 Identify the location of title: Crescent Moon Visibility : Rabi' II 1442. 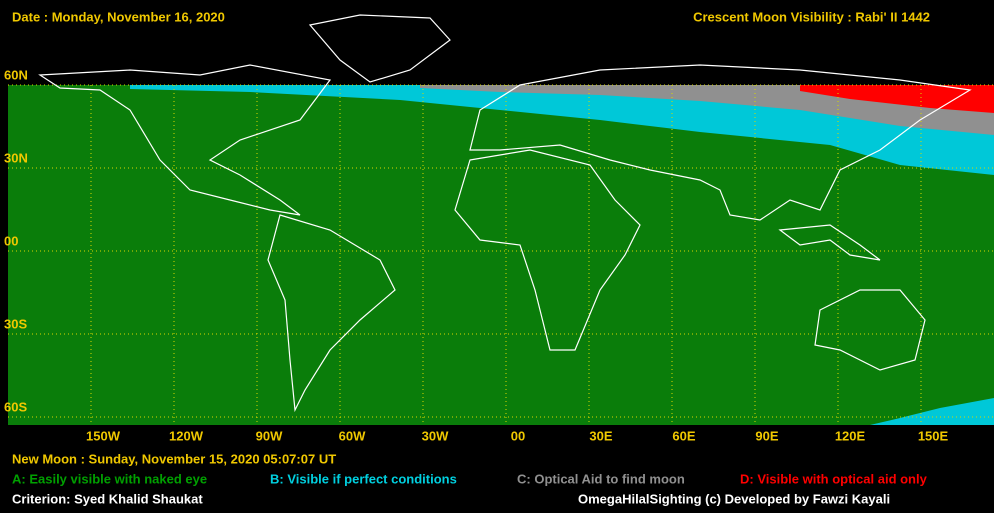
(811, 16).